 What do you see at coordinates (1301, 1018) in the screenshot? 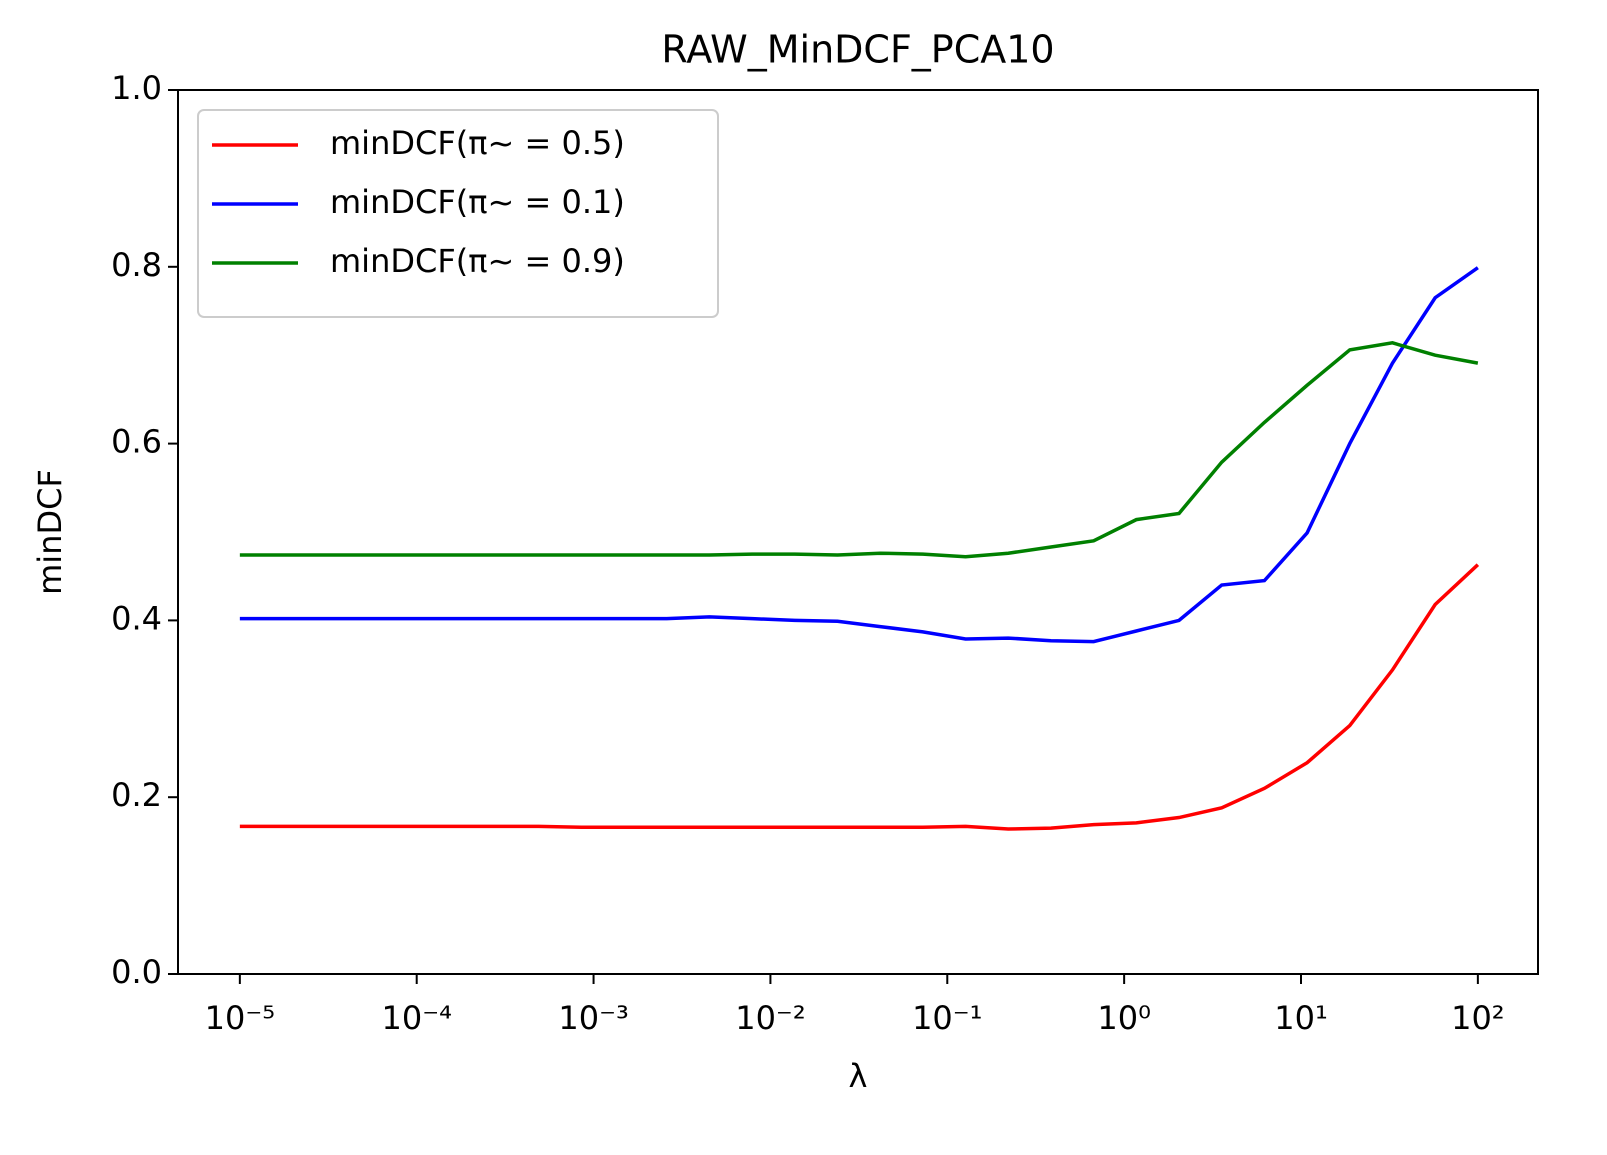
I see `x-tick-label: 10¹` at bounding box center [1301, 1018].